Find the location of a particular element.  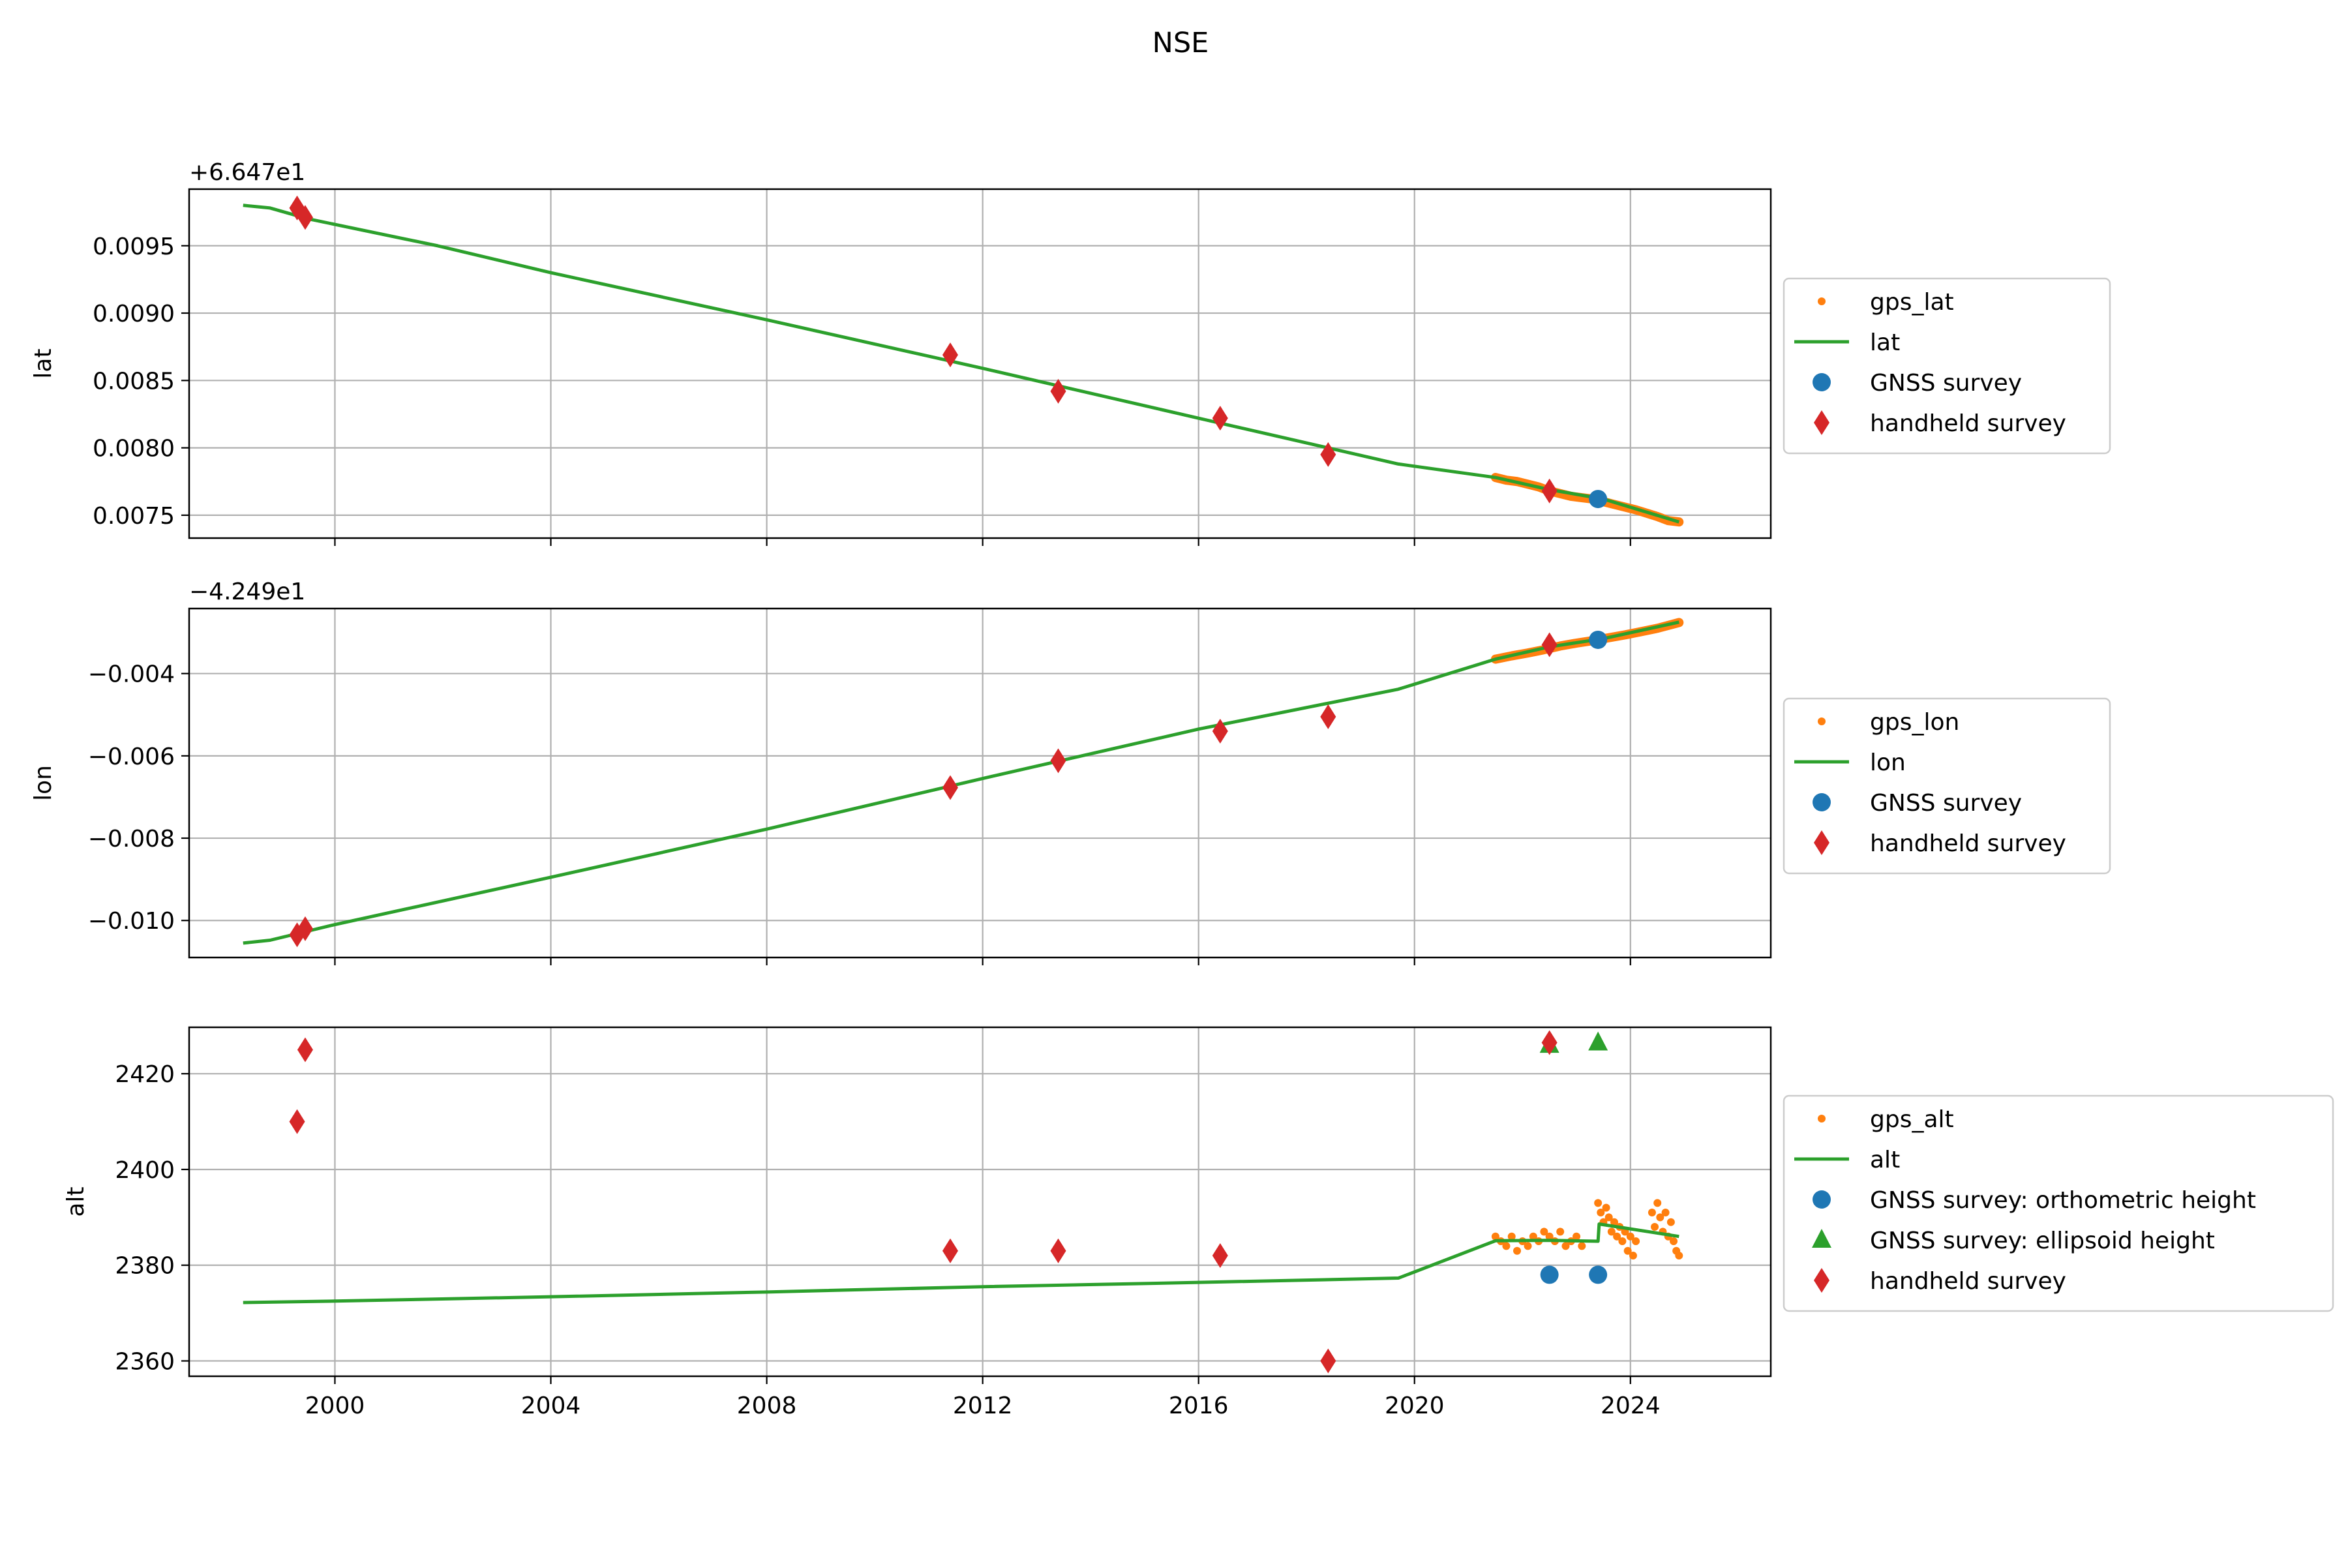

series-line-lon is located at coordinates (961, 782).